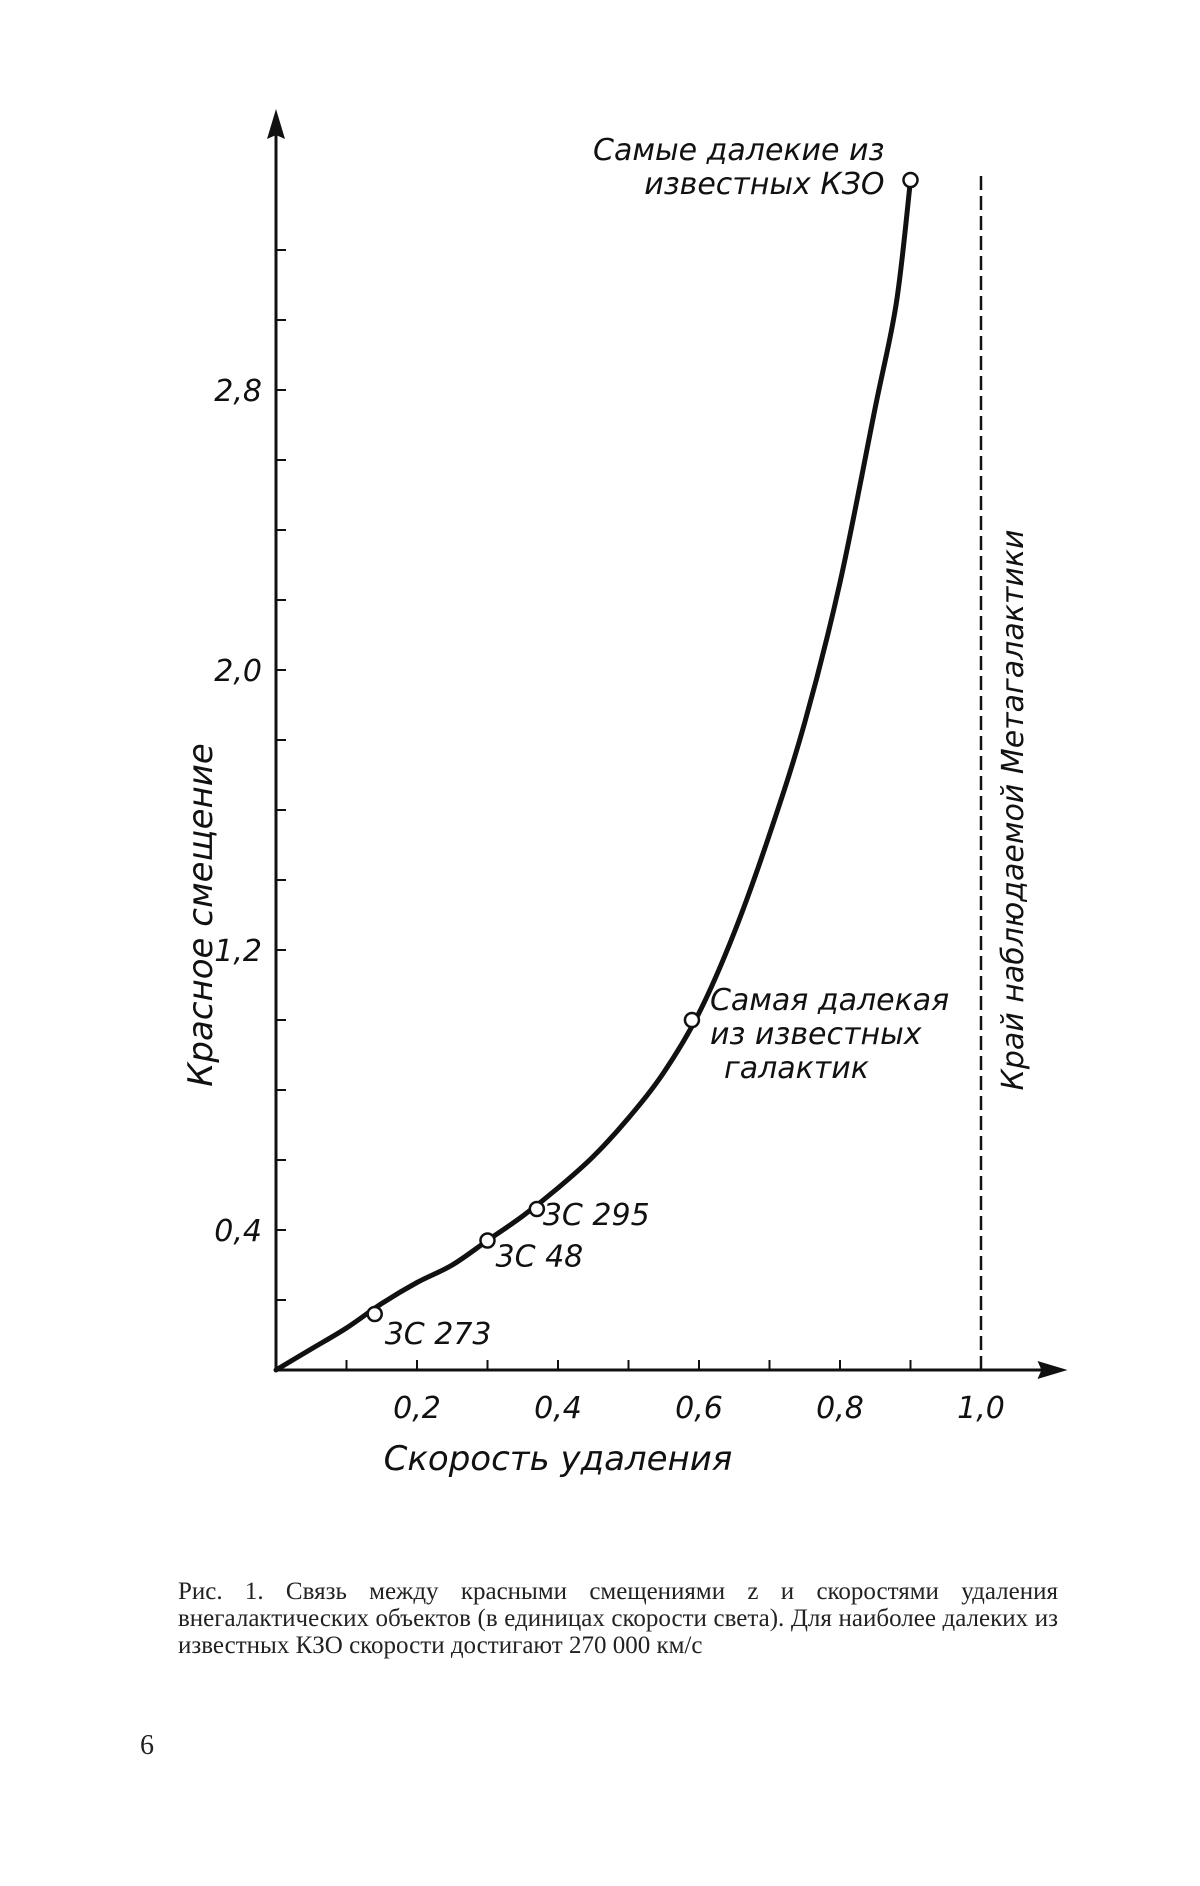  I want to click on data-point-label: 3C 48, so click(540, 1257).